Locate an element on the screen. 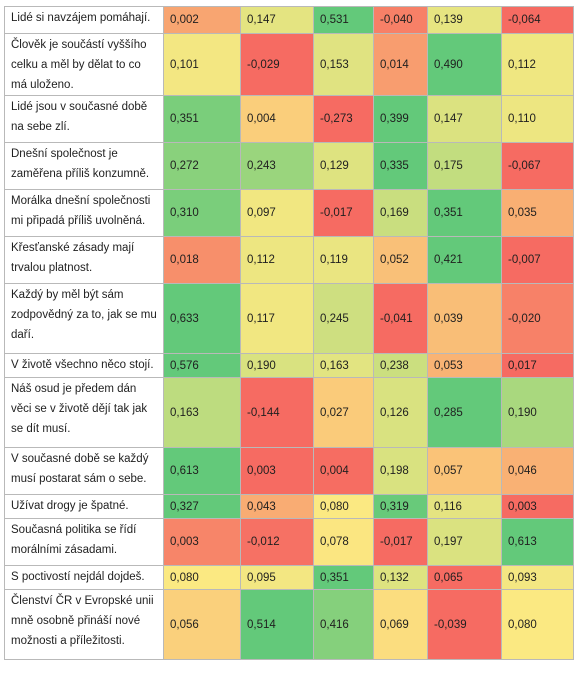  row-label: V životě všechno něco stojí. is located at coordinates (84, 365).